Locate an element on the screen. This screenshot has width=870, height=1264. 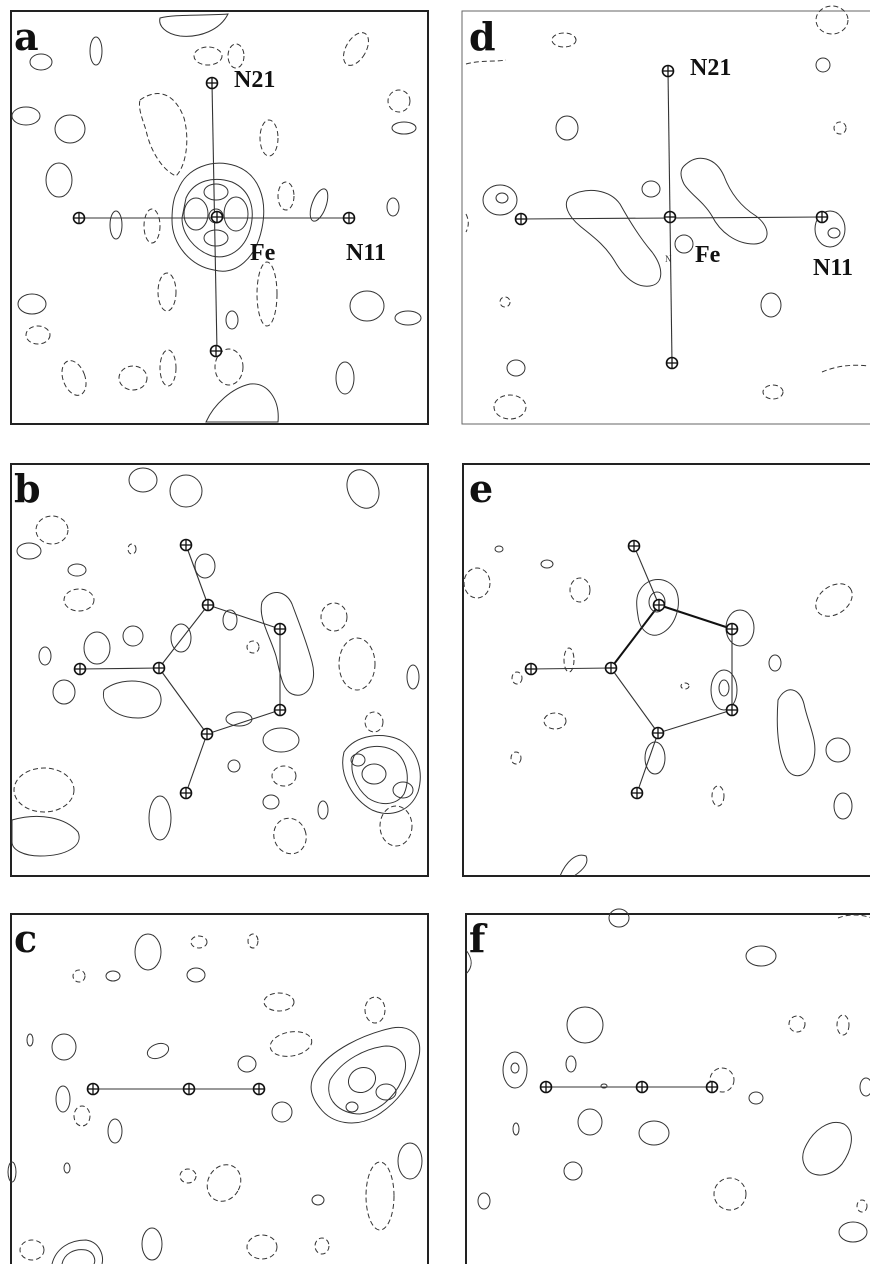
panel-b-atoms is located at coordinates (180, 669).